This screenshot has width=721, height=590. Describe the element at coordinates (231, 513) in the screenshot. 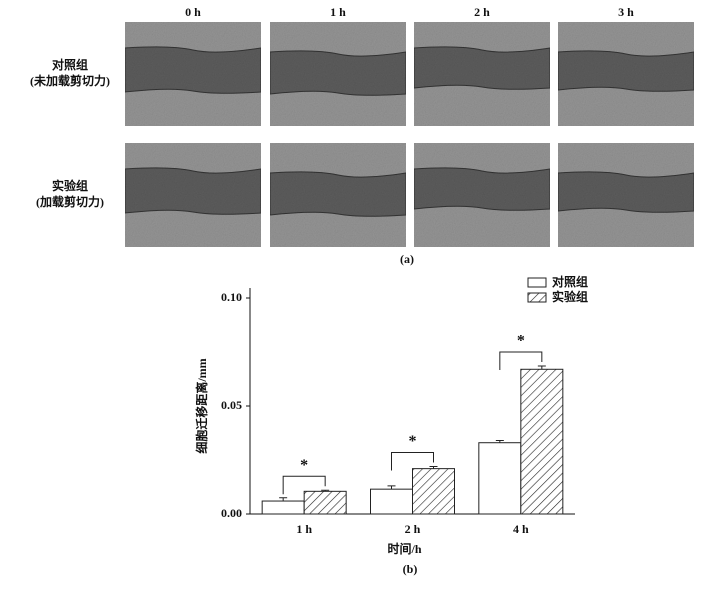

I see `y-tick-label: 0.00` at that location.